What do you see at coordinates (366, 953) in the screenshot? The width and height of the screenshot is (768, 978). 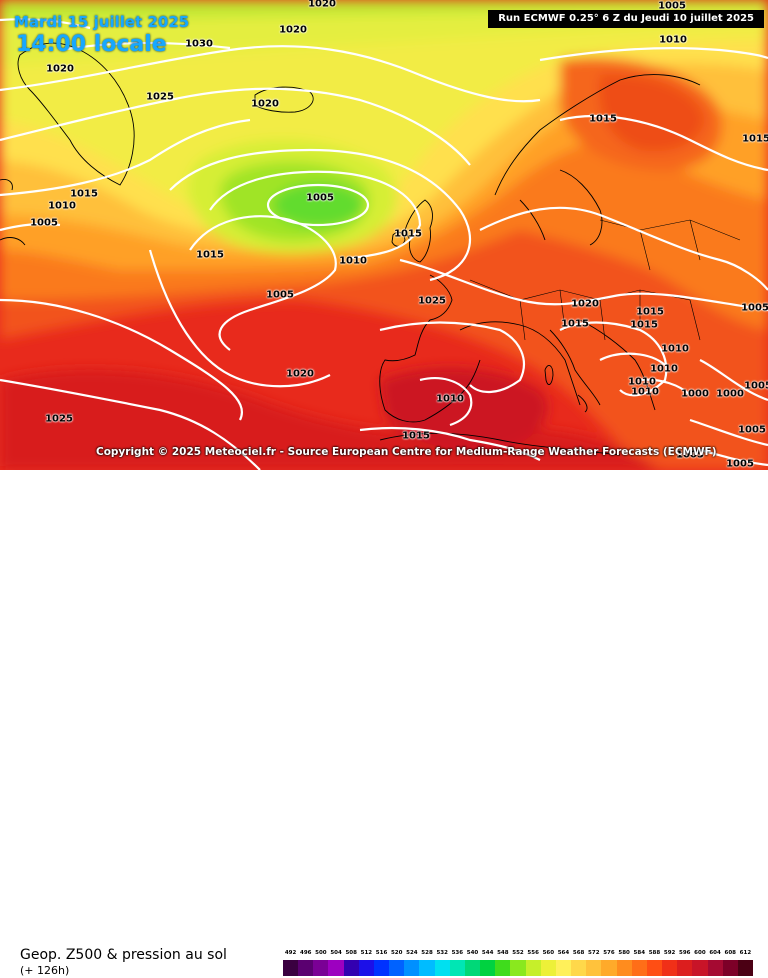 I see `legend-tick-label: 512` at bounding box center [366, 953].